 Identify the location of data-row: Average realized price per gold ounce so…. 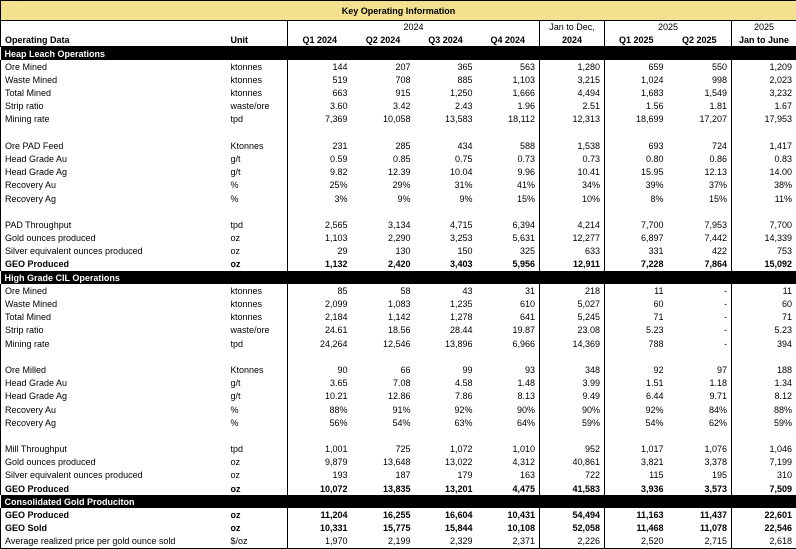
(398, 541).